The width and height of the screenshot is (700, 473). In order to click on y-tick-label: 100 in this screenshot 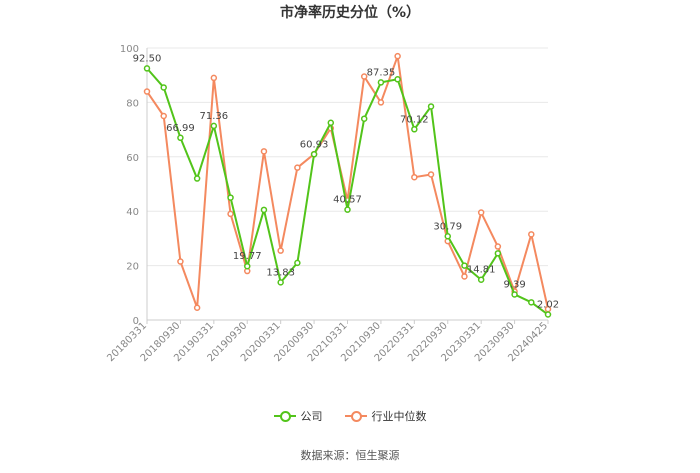, I will do `click(129, 49)`.